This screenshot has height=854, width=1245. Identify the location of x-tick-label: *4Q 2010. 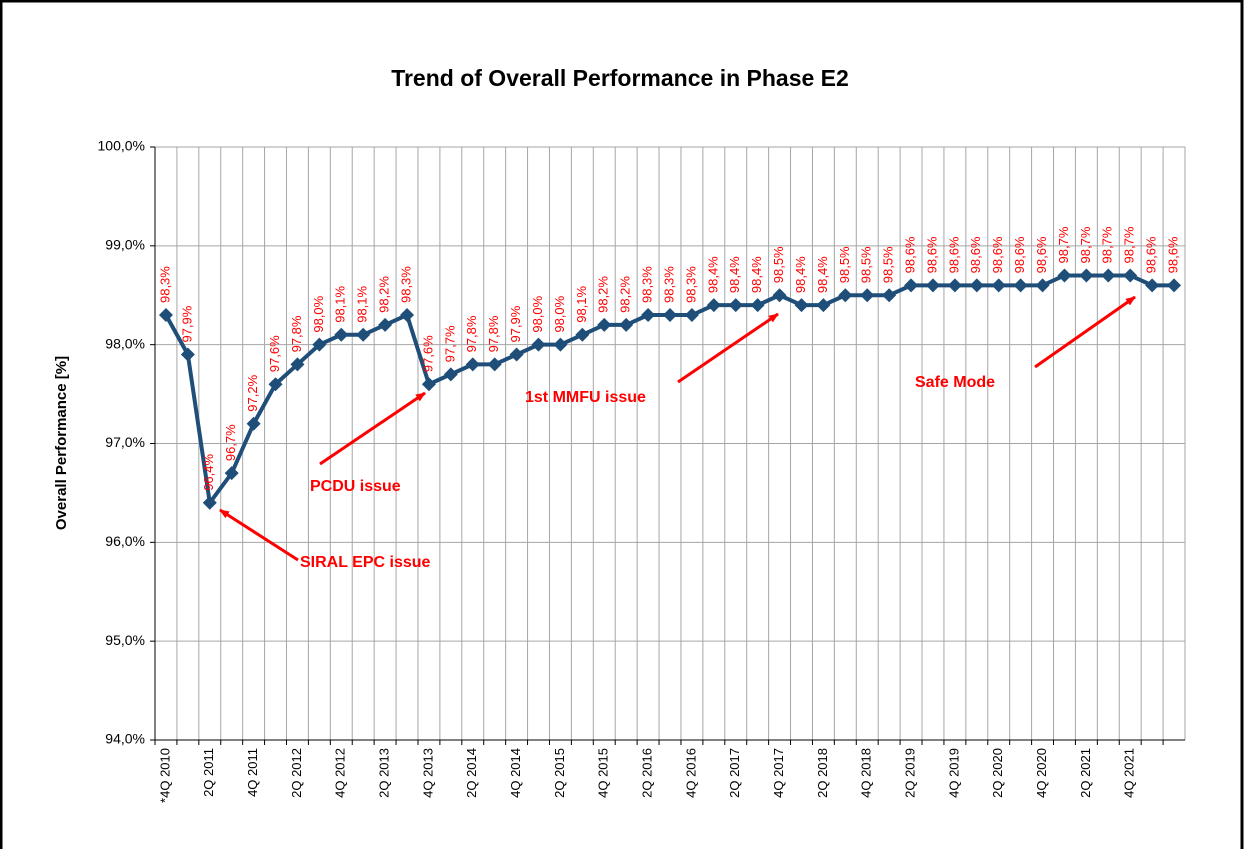
(164, 775).